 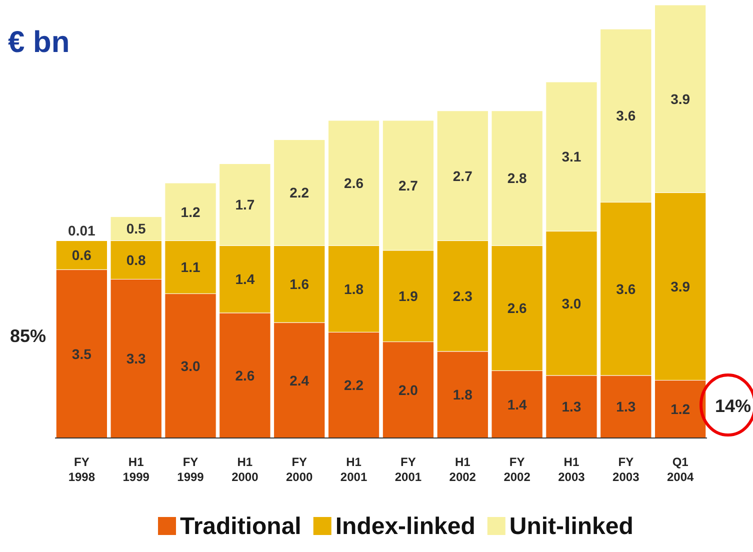 I want to click on legend-label: Unit-linked, so click(x=571, y=526).